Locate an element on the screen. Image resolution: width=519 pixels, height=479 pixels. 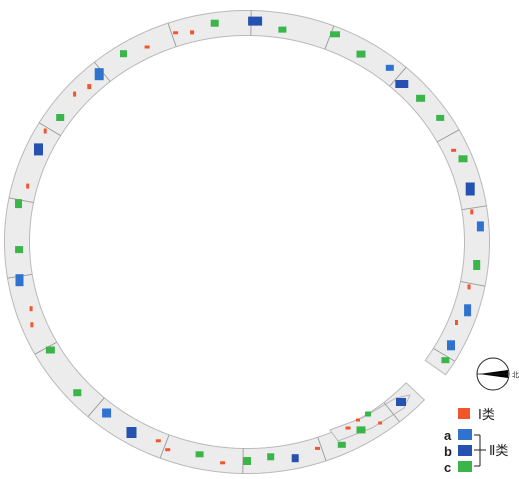
legend-label-a: a is located at coordinates (448, 435).